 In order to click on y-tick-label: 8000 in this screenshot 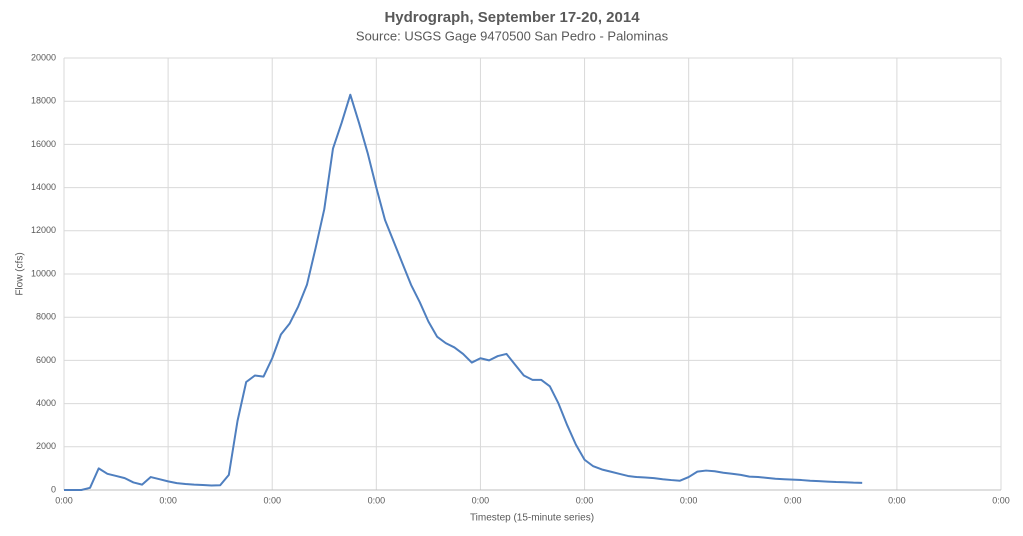, I will do `click(46, 317)`.